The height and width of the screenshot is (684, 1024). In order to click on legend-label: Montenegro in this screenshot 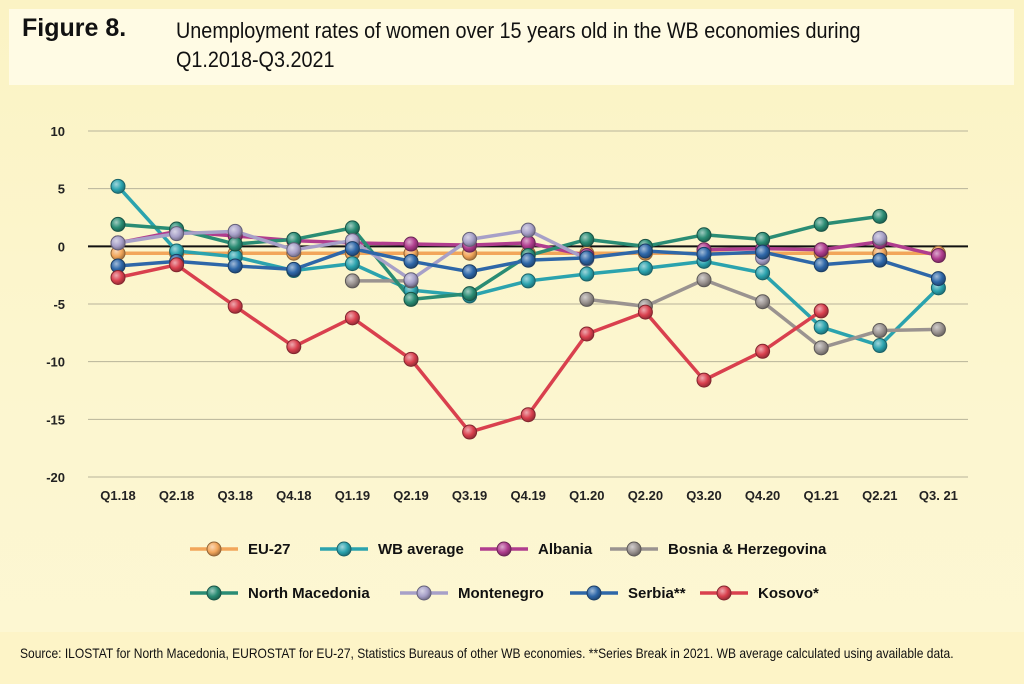, I will do `click(501, 593)`.